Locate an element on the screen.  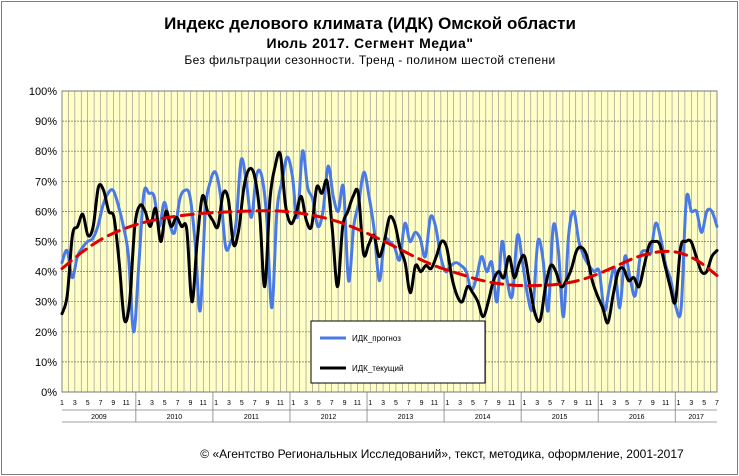
x-year-label: 2010 is located at coordinates (175, 417).